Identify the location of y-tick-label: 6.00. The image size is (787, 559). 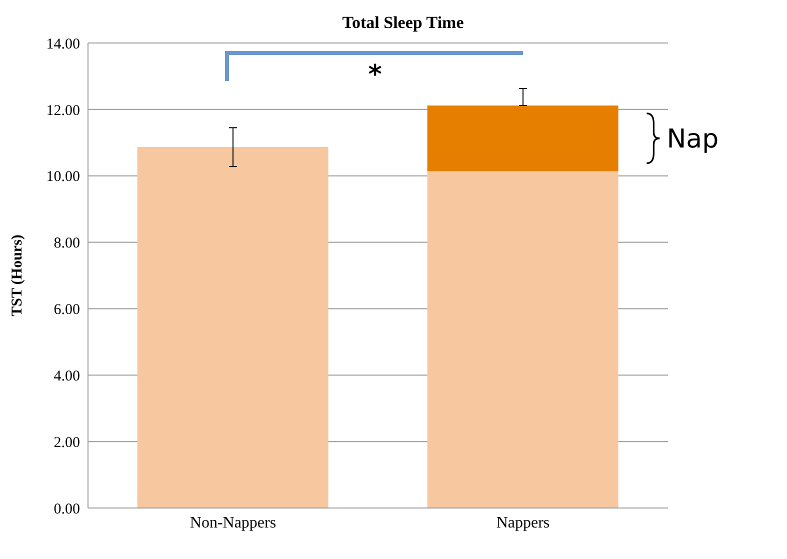
(67, 310).